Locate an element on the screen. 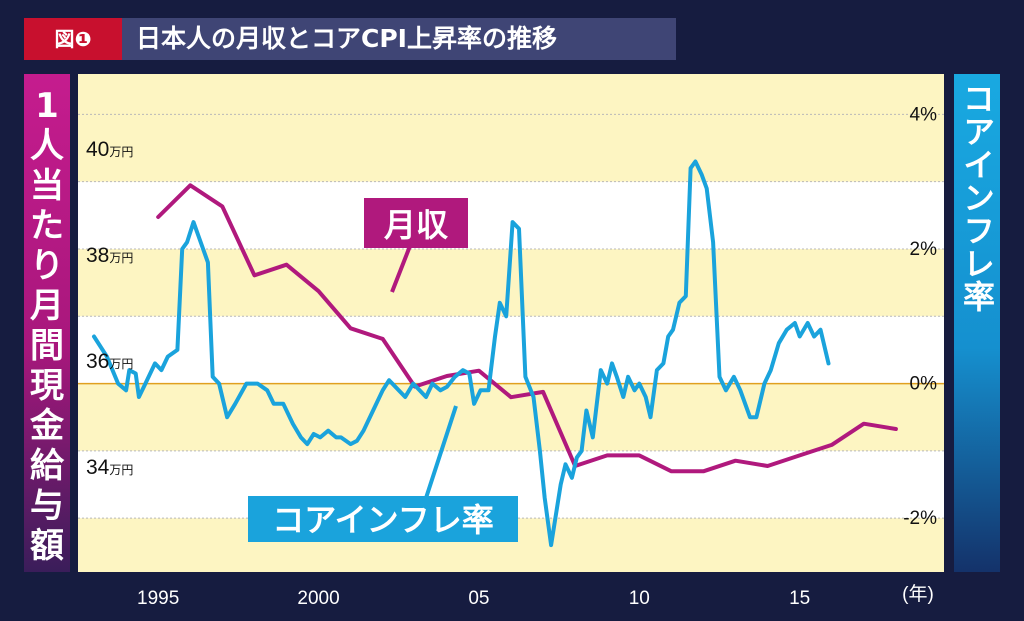 Image resolution: width=1024 pixels, height=621 pixels. left-axis-title-char: 現 is located at coordinates (47, 386).